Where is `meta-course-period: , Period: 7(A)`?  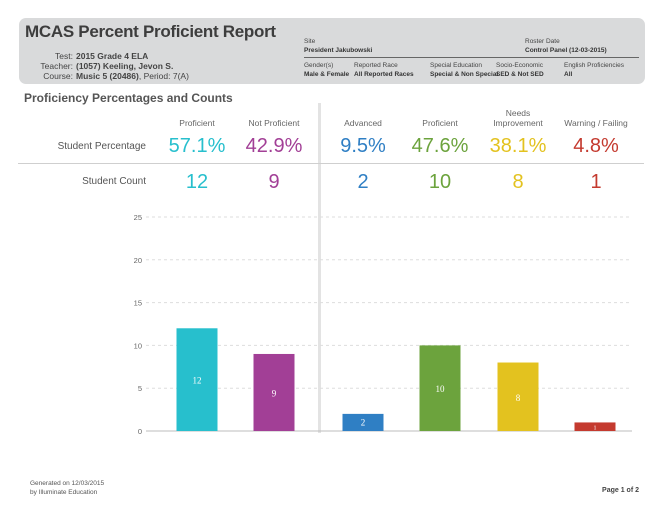 meta-course-period: , Period: 7(A) is located at coordinates (163, 76).